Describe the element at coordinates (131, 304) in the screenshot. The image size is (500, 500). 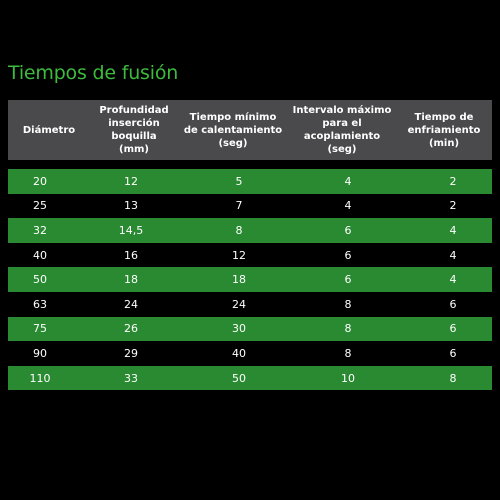
I see `cell-profundidad: 24` at that location.